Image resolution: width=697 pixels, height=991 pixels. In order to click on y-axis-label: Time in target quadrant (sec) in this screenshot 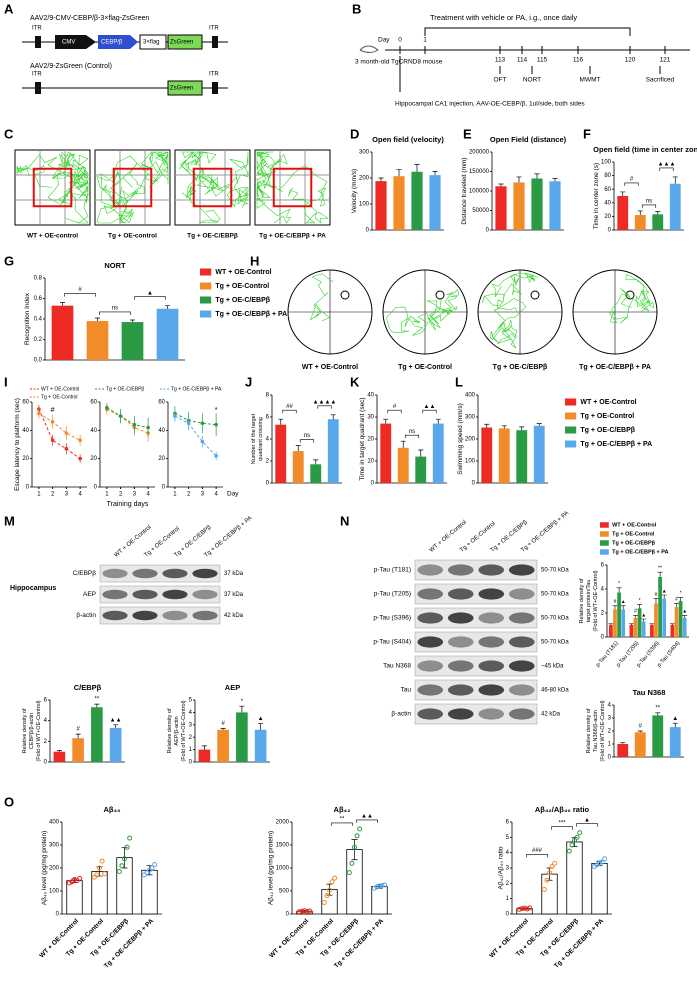, I will do `click(362, 438)`.